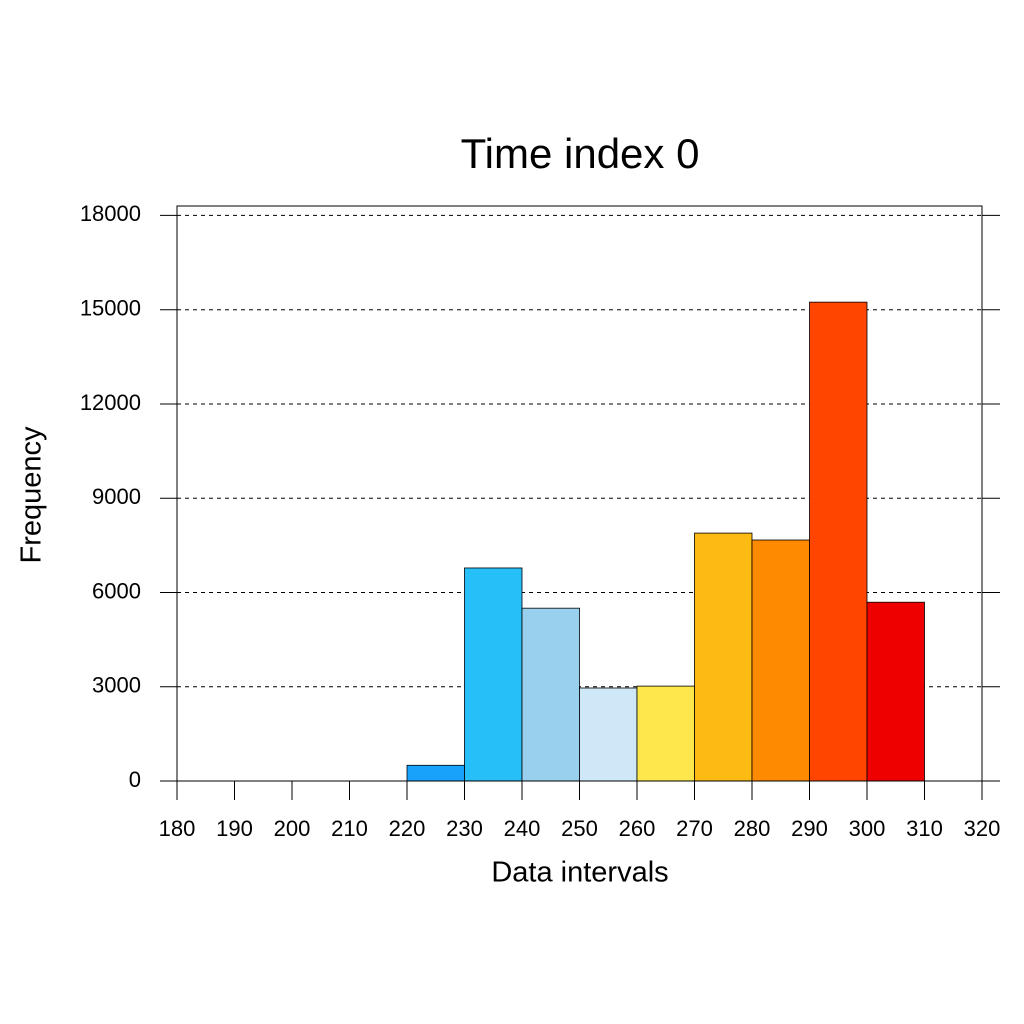 The height and width of the screenshot is (1024, 1024). What do you see at coordinates (580, 153) in the screenshot?
I see `chart-title: Time index 0` at bounding box center [580, 153].